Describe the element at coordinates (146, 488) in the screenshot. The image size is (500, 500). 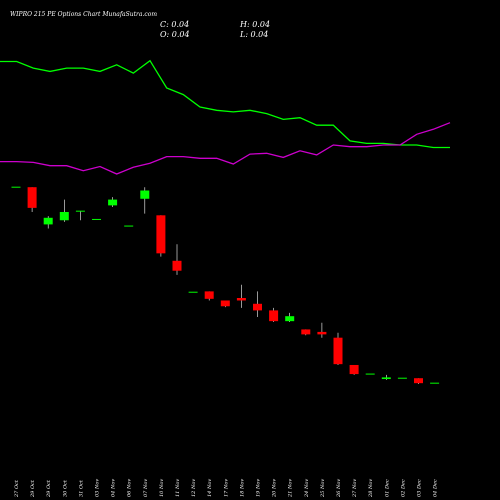
I see `x-tick-label: 07 Nov` at that location.